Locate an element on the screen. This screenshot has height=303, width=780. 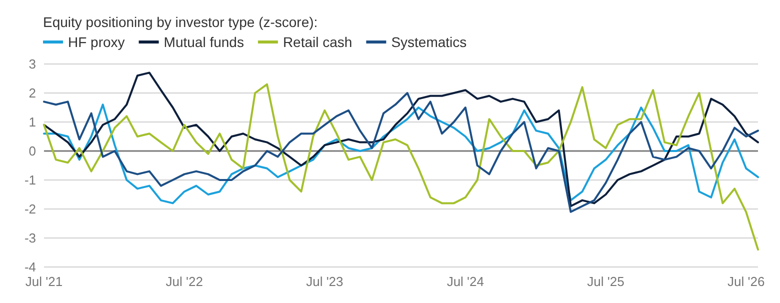
legend-label: HF proxy is located at coordinates (96, 42).